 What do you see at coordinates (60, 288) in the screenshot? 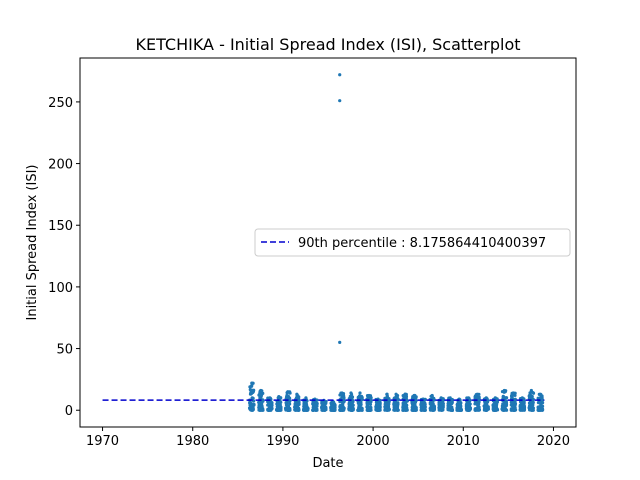
I see `y-tick-label: 100` at bounding box center [60, 288].